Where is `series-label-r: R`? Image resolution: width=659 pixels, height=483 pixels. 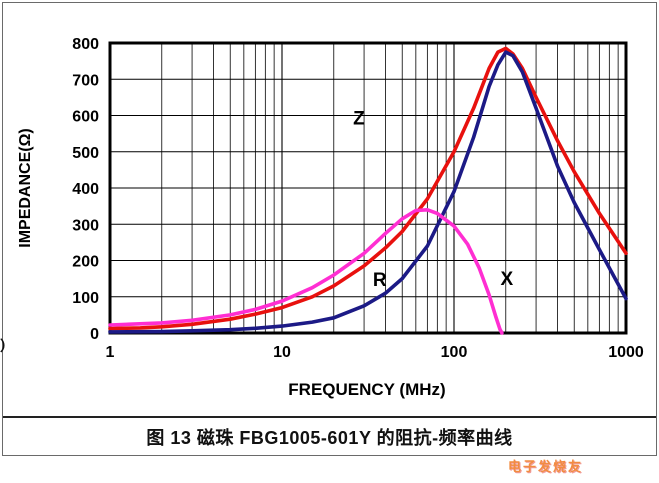 series-label-r: R is located at coordinates (380, 280).